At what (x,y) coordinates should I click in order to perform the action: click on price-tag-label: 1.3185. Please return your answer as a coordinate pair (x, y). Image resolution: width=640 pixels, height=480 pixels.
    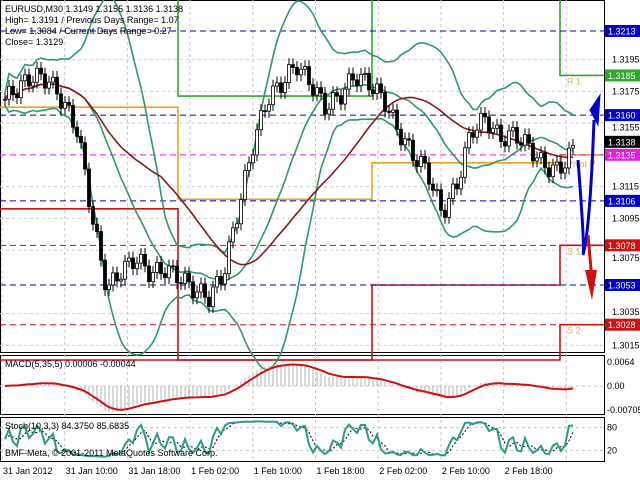
    Looking at the image, I should click on (622, 76).